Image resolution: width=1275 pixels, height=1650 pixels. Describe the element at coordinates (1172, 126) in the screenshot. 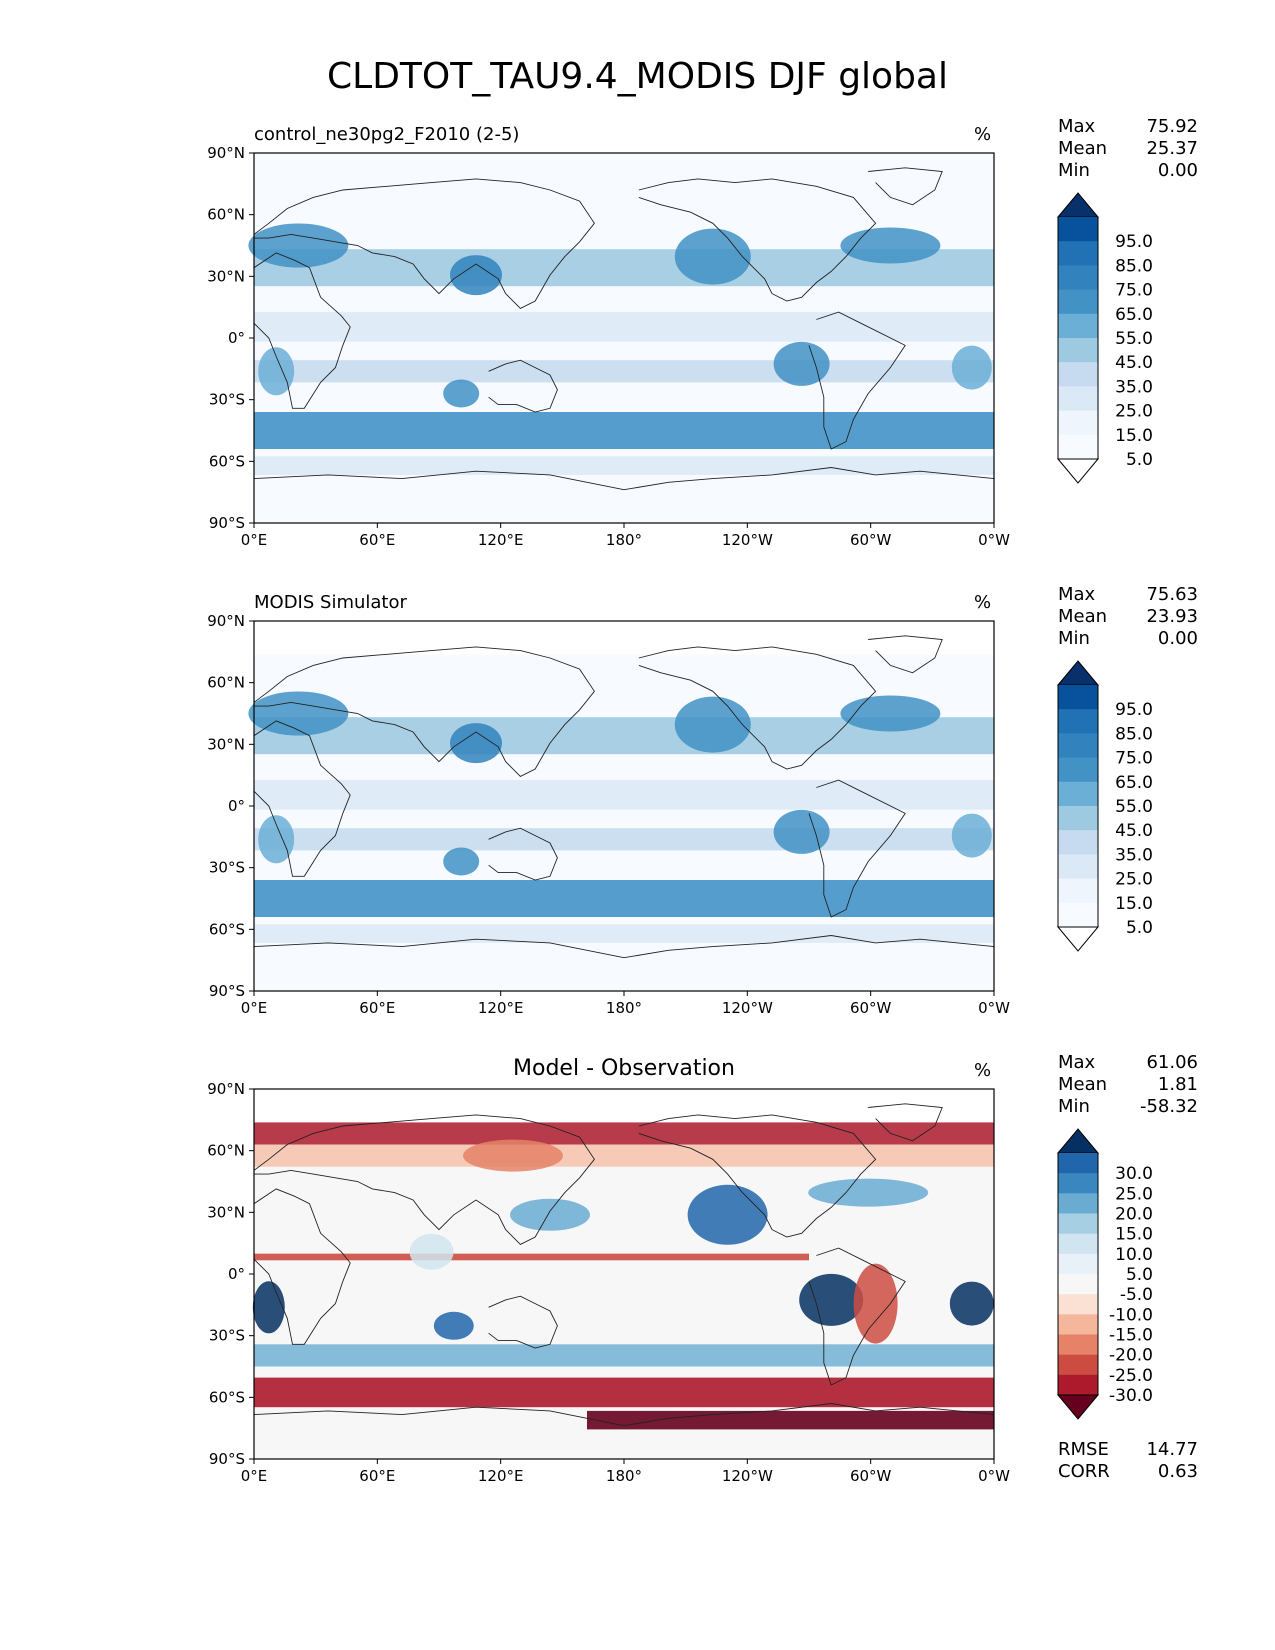

I see `stat-value: 75.92` at that location.